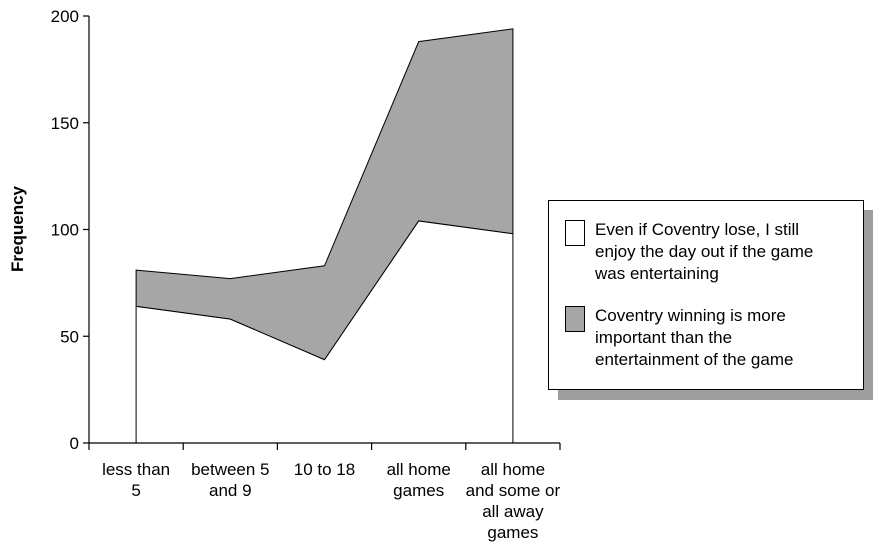 This screenshot has width=873, height=551. I want to click on y-tick-label: 100, so click(65, 230).